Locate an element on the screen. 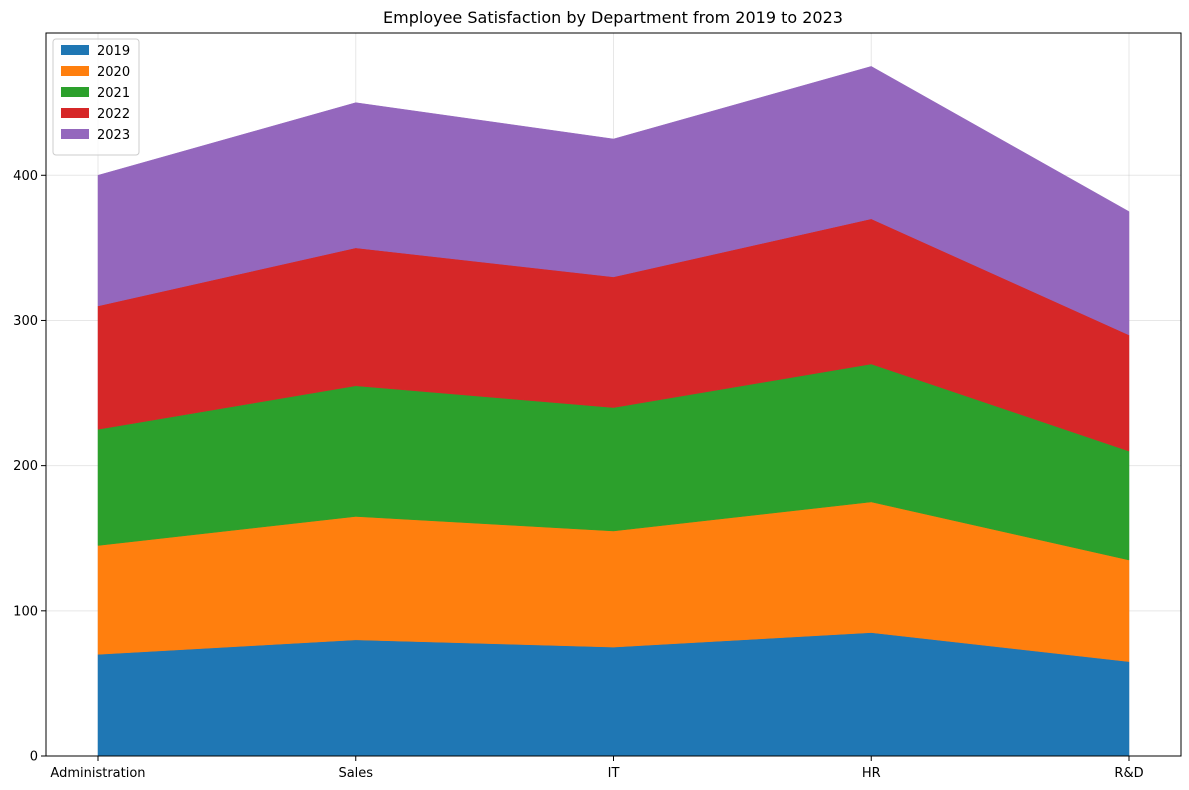 Image resolution: width=1189 pixels, height=790 pixels. y-tick-label: 100 is located at coordinates (25, 611).